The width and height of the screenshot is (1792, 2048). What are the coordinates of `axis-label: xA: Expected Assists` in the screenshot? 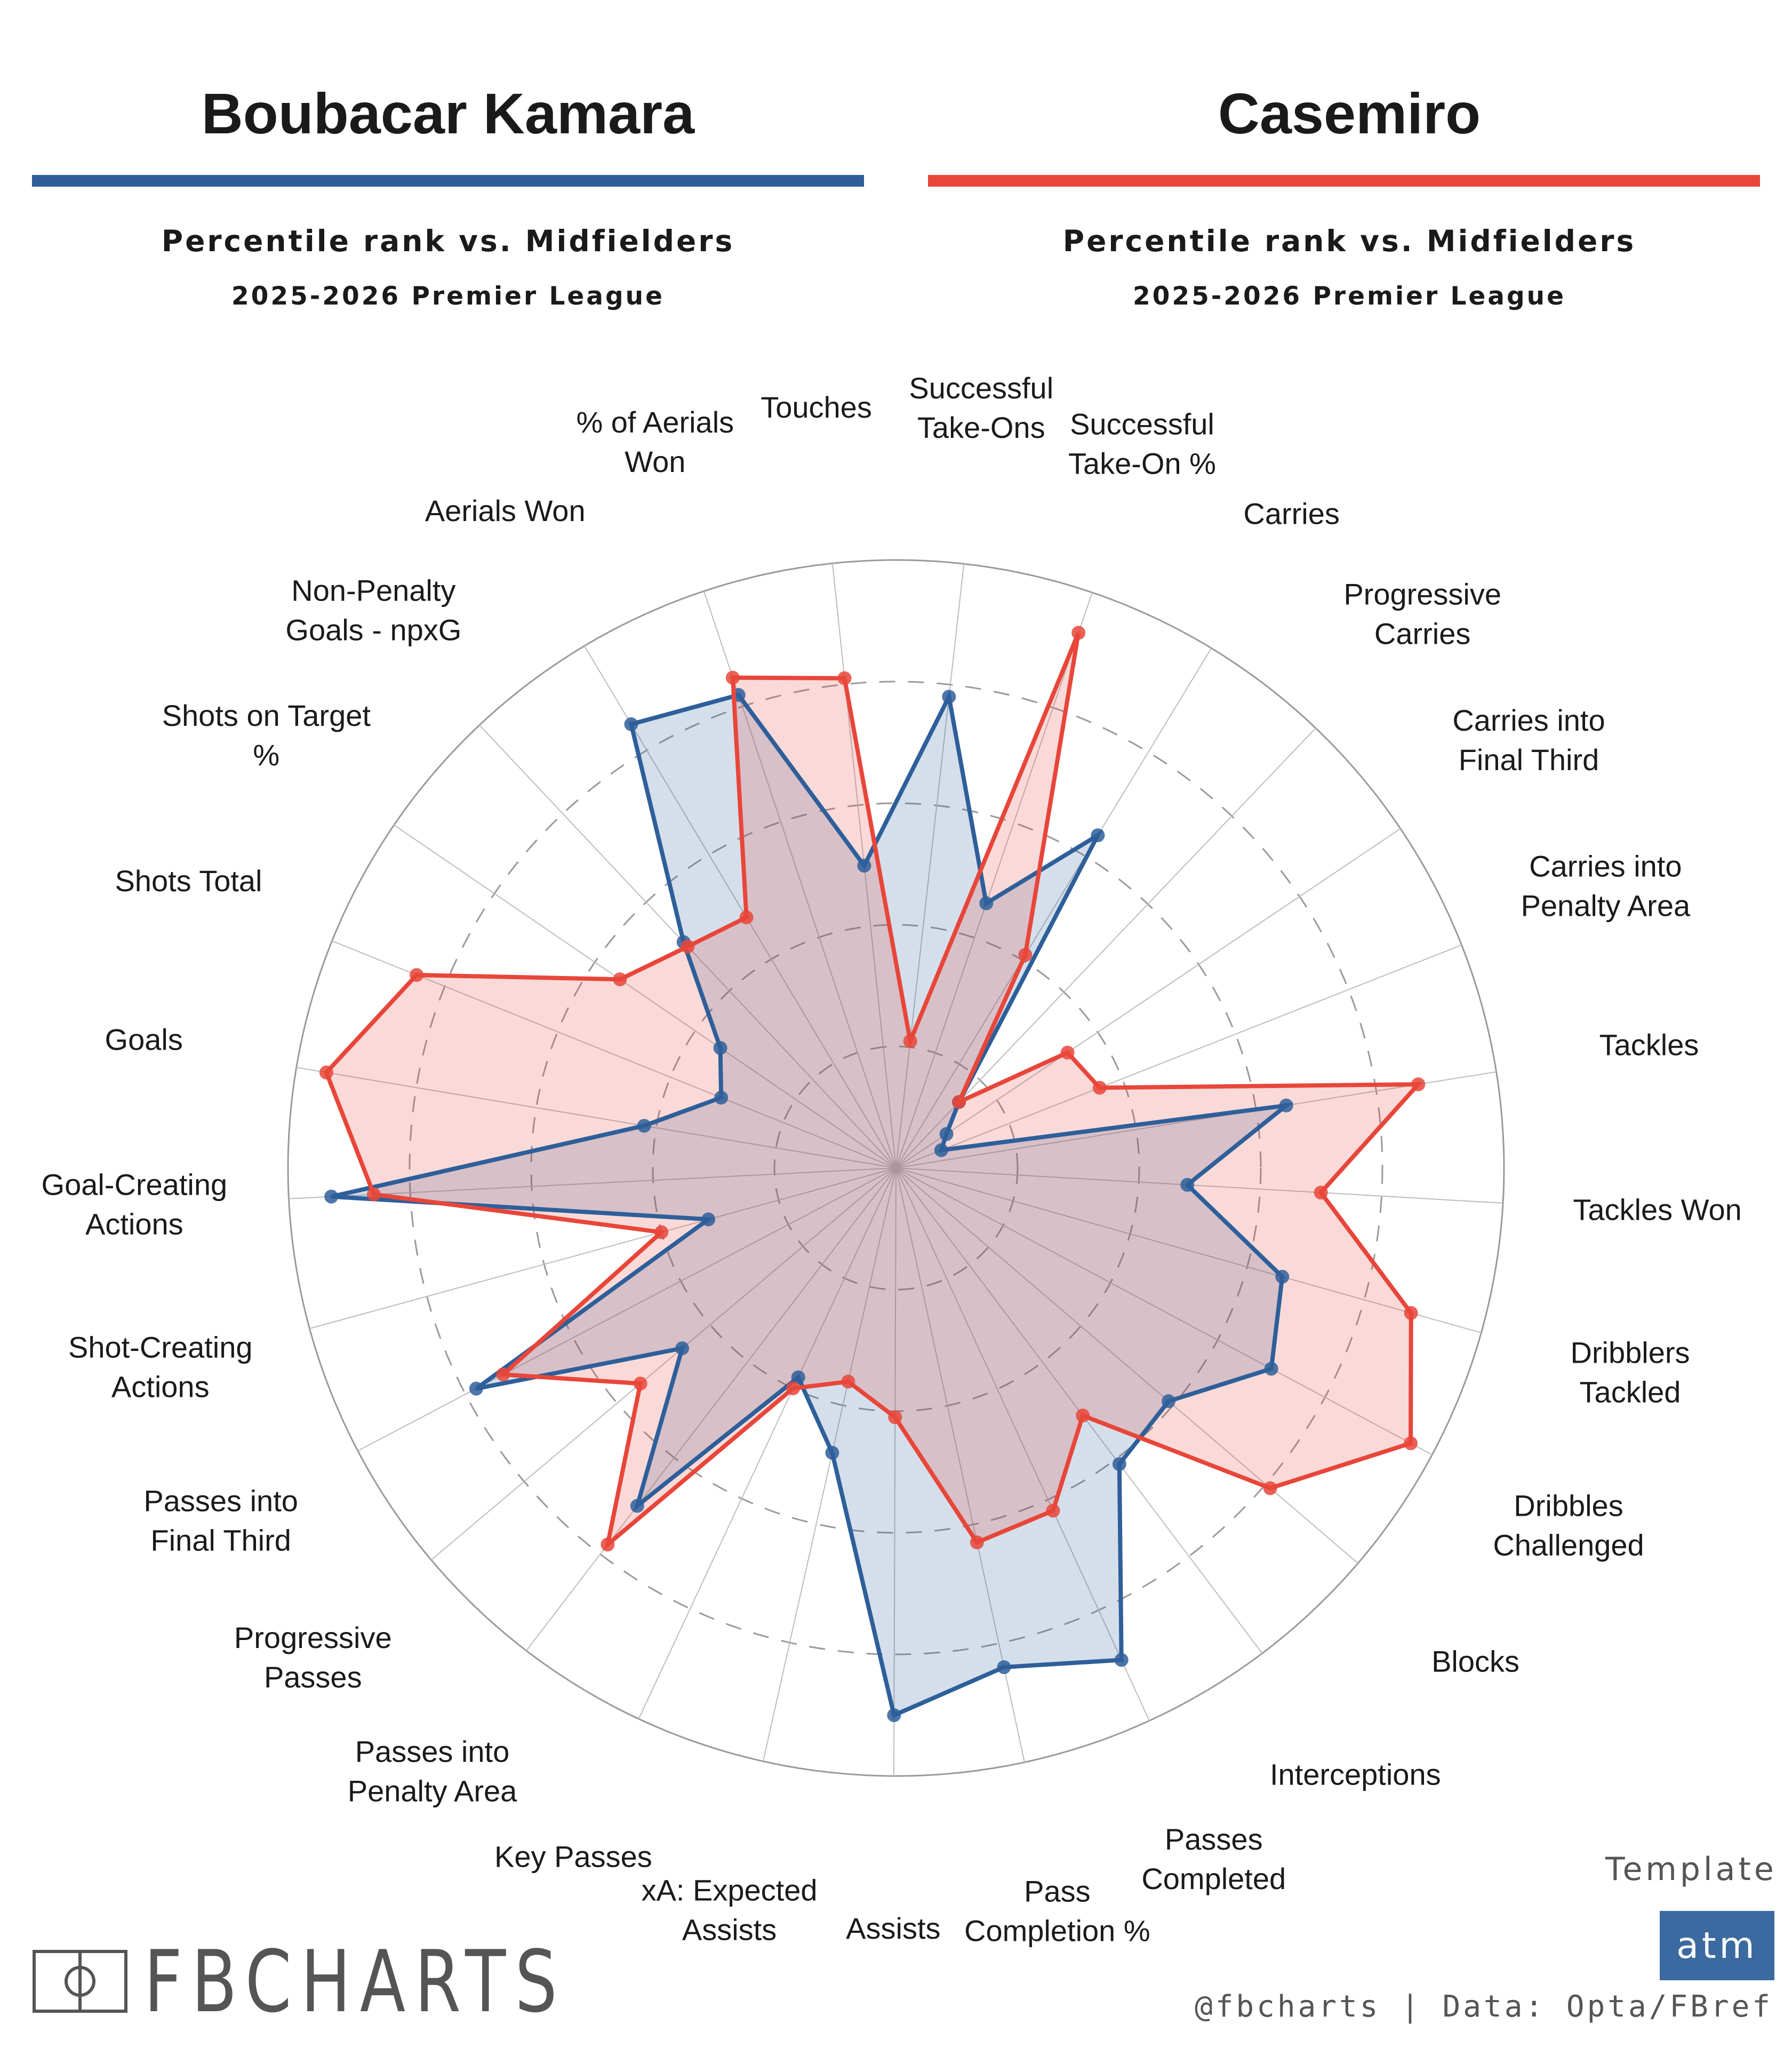 It's located at (730, 1909).